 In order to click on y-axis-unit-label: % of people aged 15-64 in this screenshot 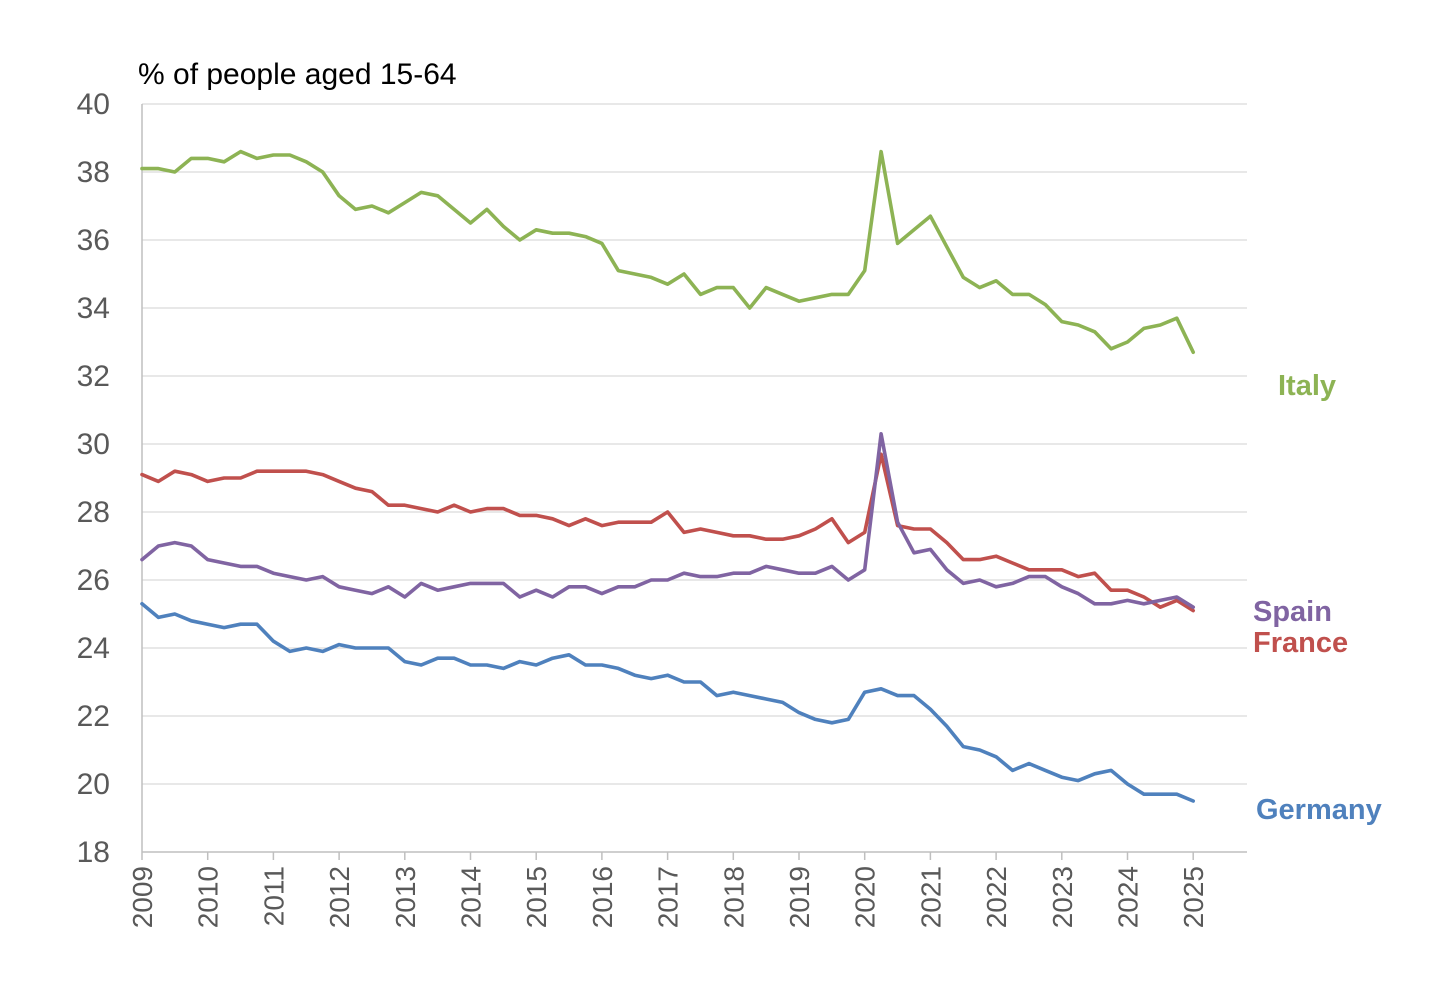, I will do `click(297, 74)`.